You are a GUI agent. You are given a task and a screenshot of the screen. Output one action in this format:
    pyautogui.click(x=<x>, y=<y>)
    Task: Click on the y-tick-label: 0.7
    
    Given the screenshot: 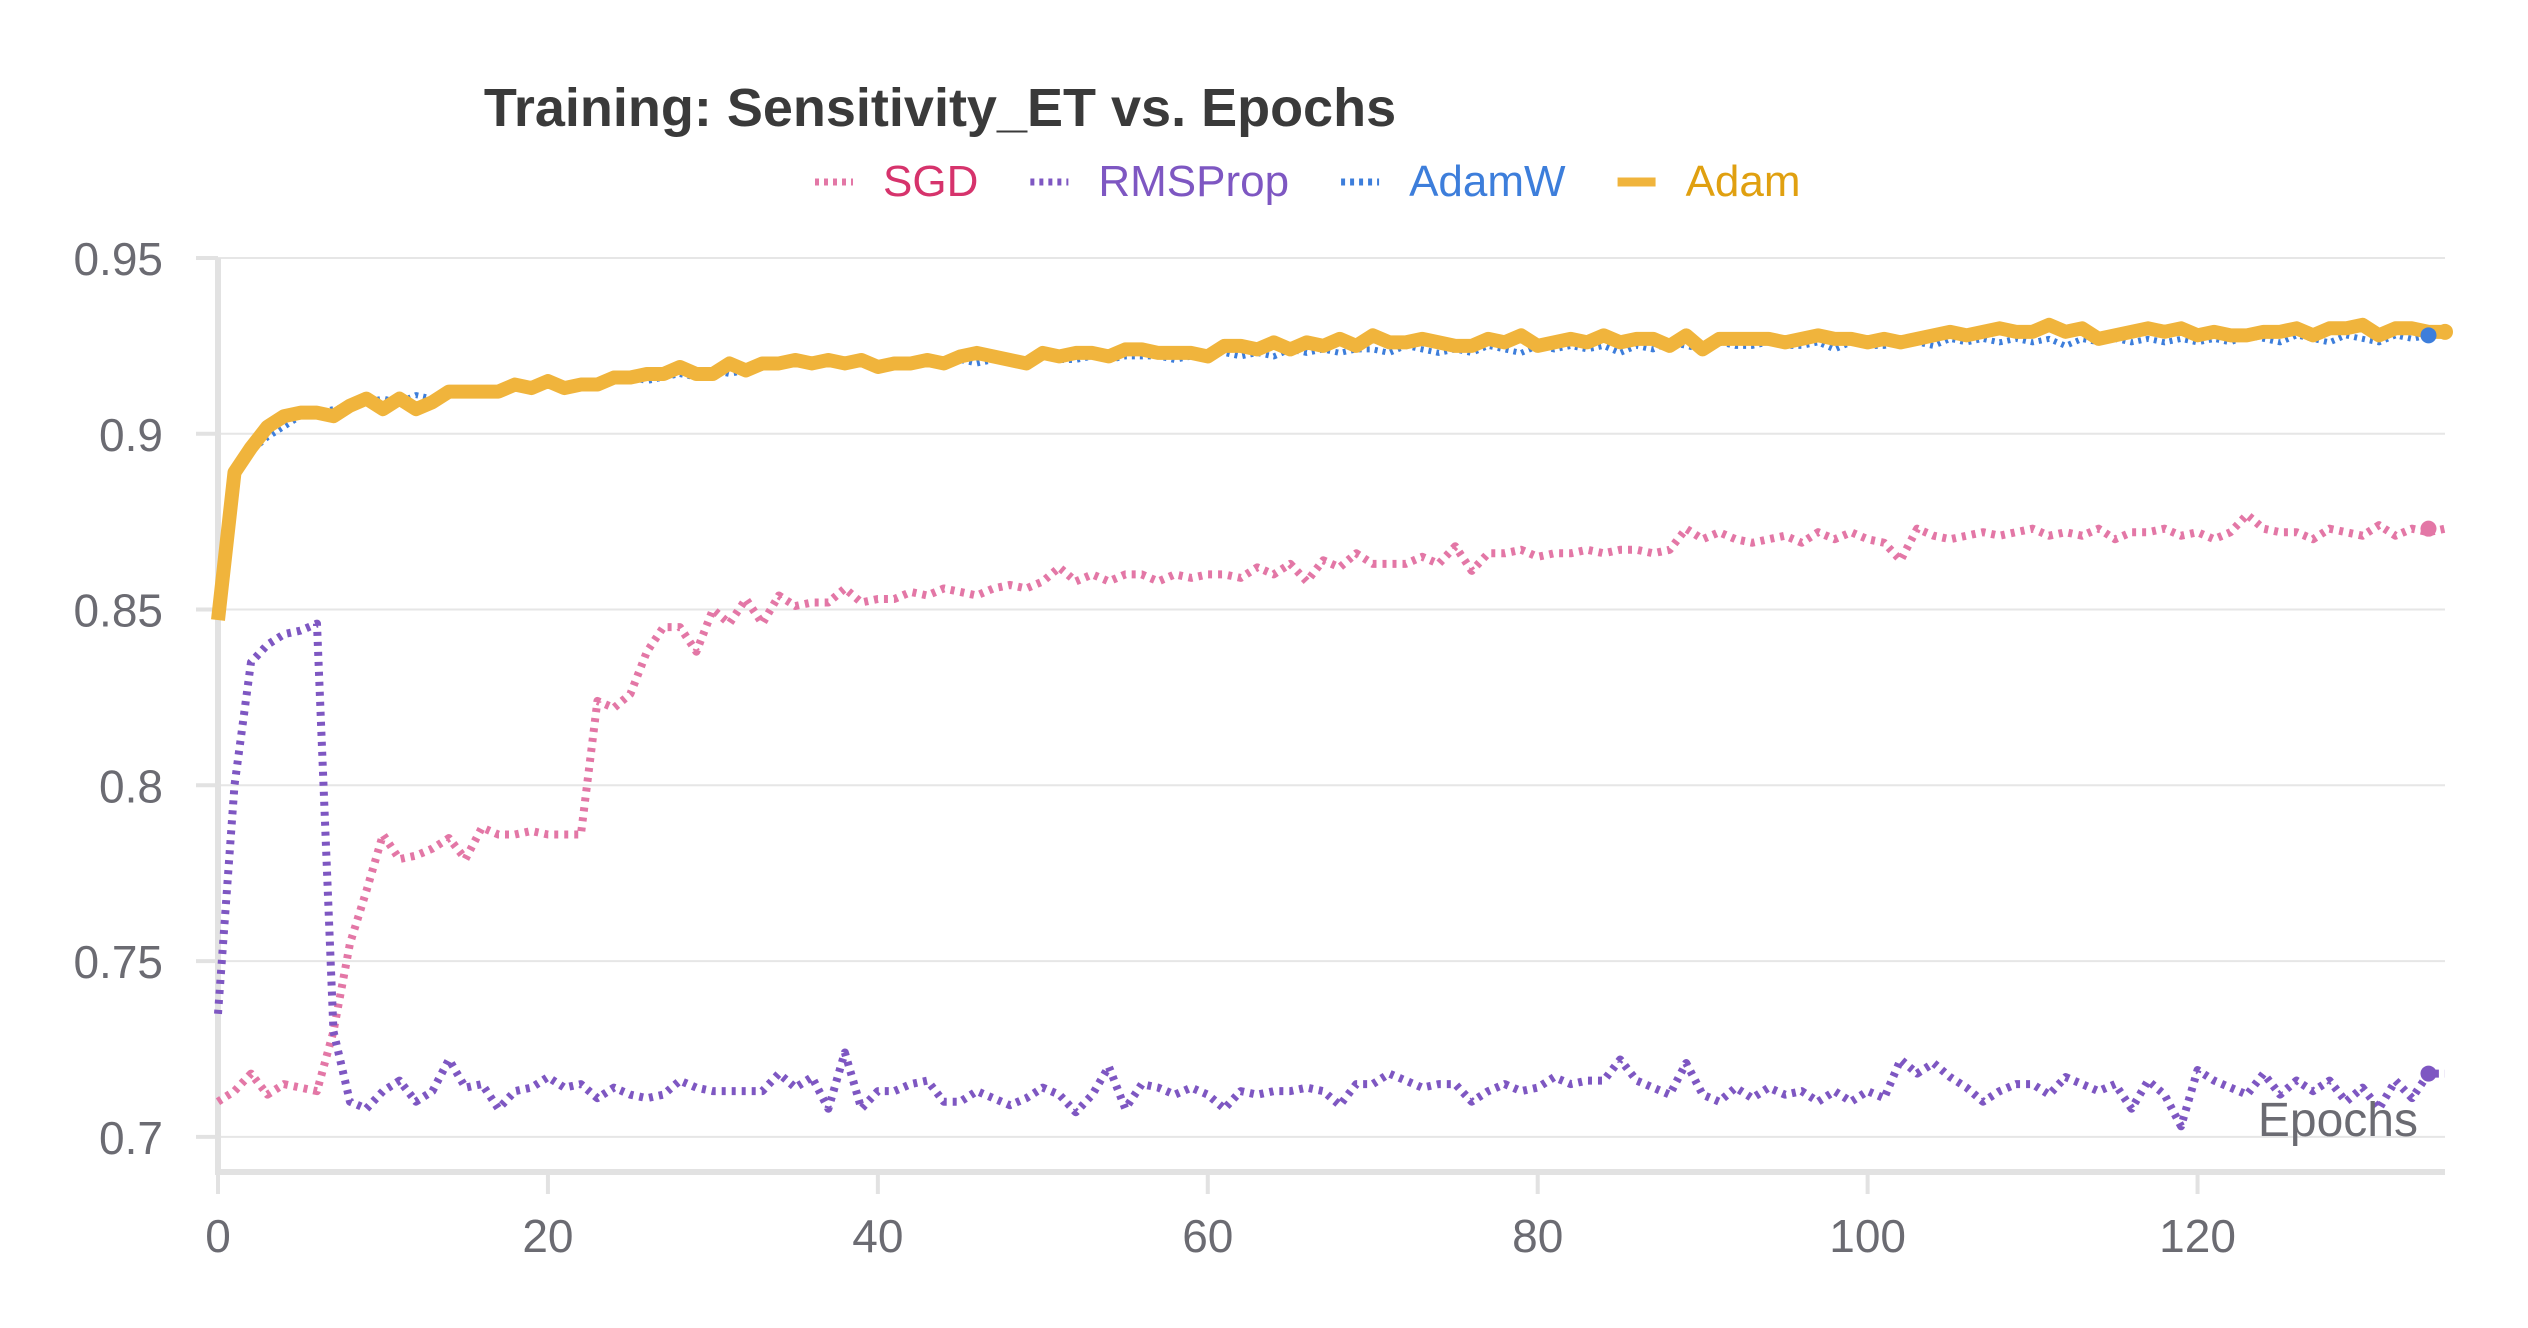 What is the action you would take?
    pyautogui.click(x=131, y=1138)
    